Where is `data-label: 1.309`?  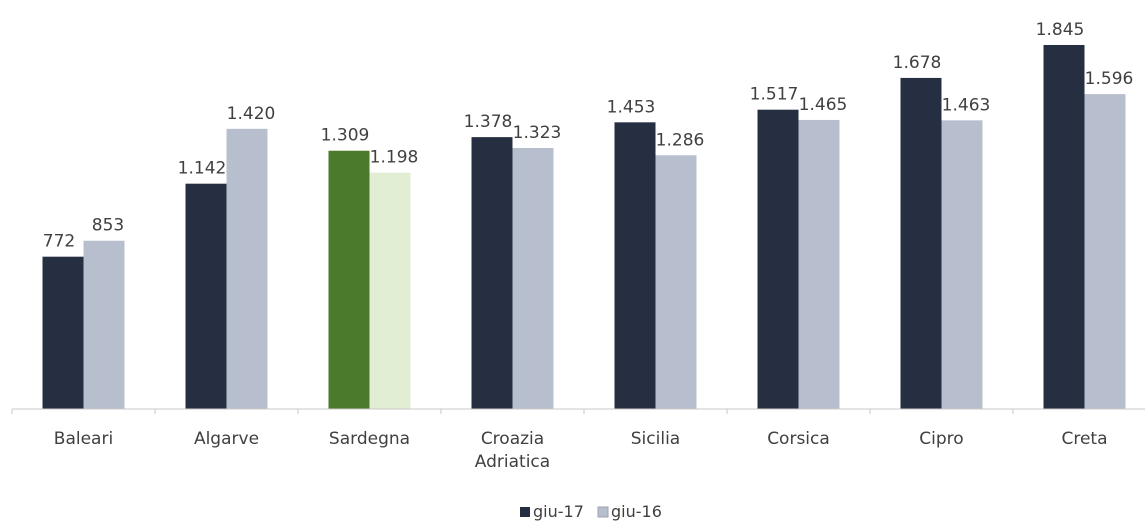 data-label: 1.309 is located at coordinates (345, 136).